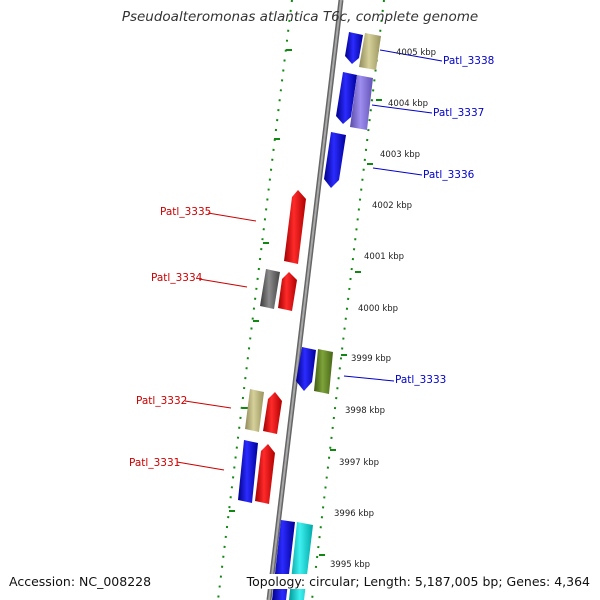  Describe the element at coordinates (416, 53) in the screenshot. I see `kbp-label: 4005 kbp` at that location.